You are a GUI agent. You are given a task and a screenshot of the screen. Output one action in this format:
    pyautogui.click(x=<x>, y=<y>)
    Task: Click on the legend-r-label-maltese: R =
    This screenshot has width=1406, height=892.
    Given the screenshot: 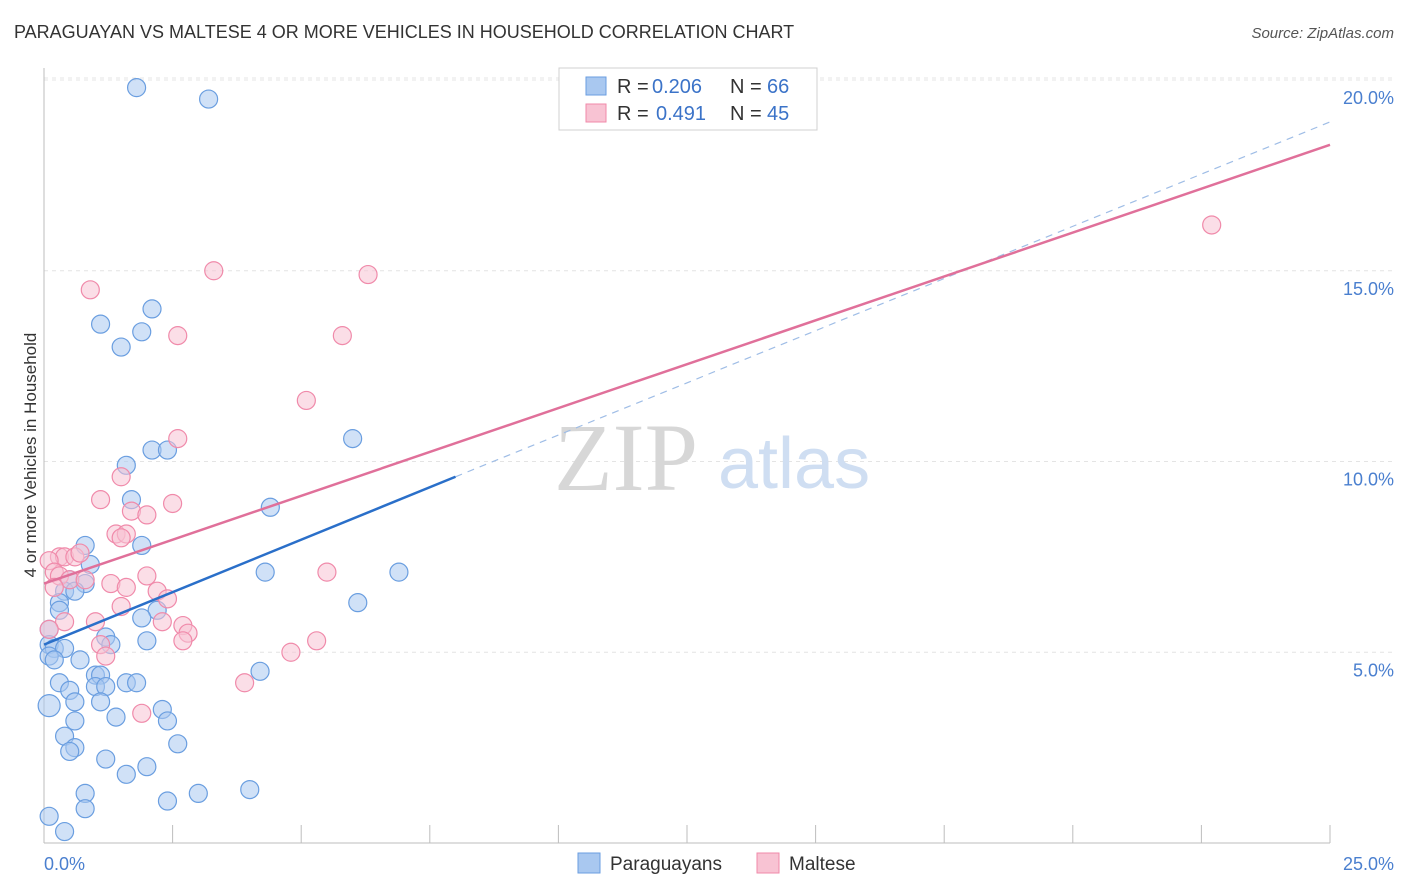 What is the action you would take?
    pyautogui.click(x=633, y=114)
    